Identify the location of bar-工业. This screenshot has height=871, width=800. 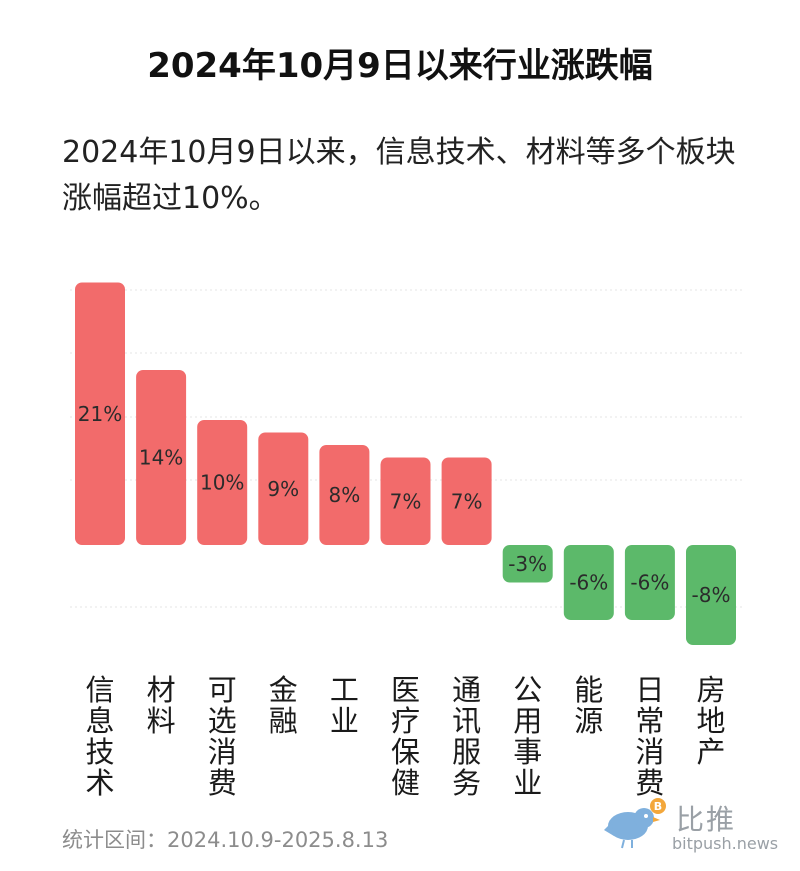
(344, 495).